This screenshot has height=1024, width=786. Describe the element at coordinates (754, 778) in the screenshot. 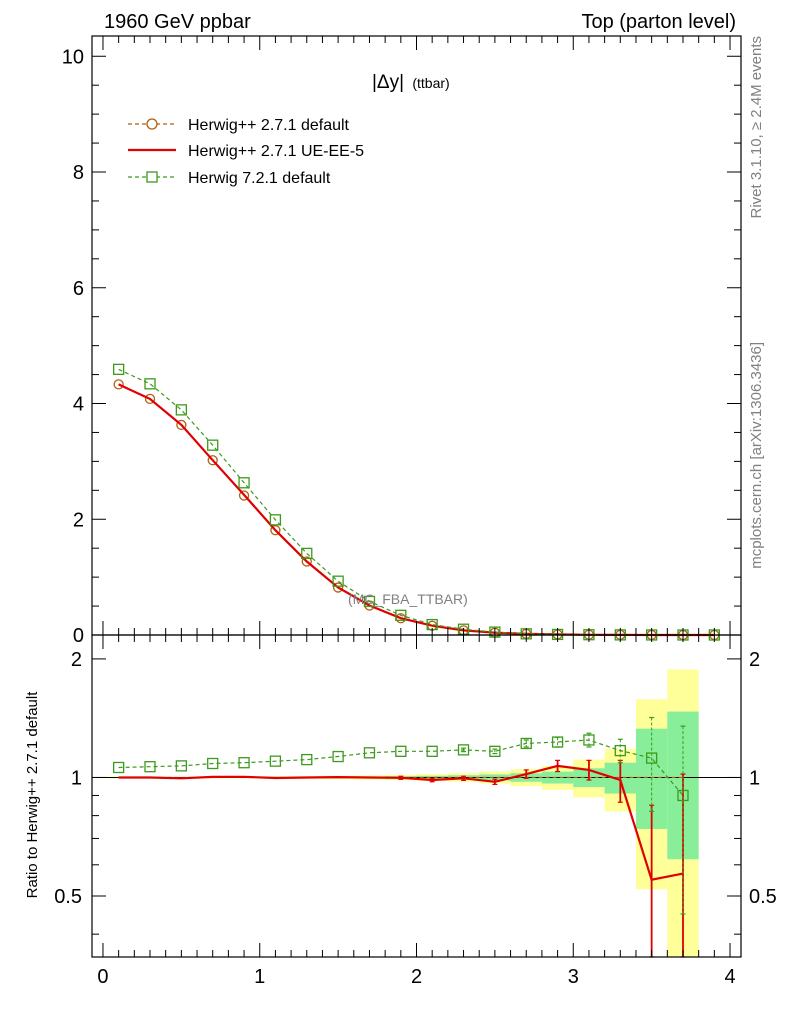

I see `ratio-ytick-label-right: 1` at that location.